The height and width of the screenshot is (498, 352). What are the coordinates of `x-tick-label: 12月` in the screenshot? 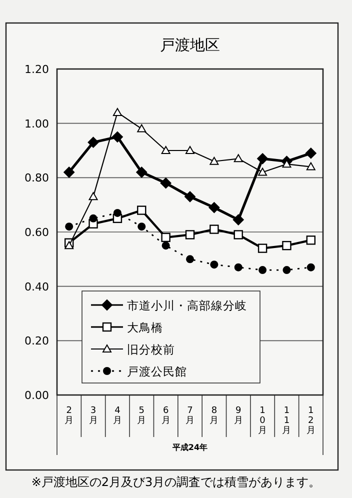 It's located at (311, 421).